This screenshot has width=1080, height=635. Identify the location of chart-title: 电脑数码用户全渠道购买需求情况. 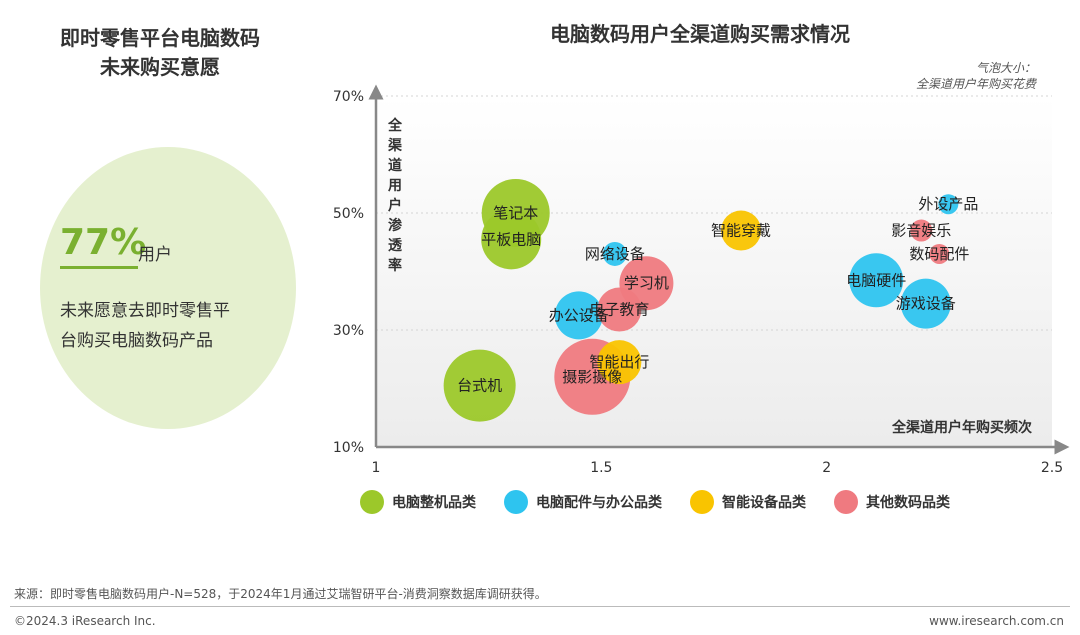
(700, 34).